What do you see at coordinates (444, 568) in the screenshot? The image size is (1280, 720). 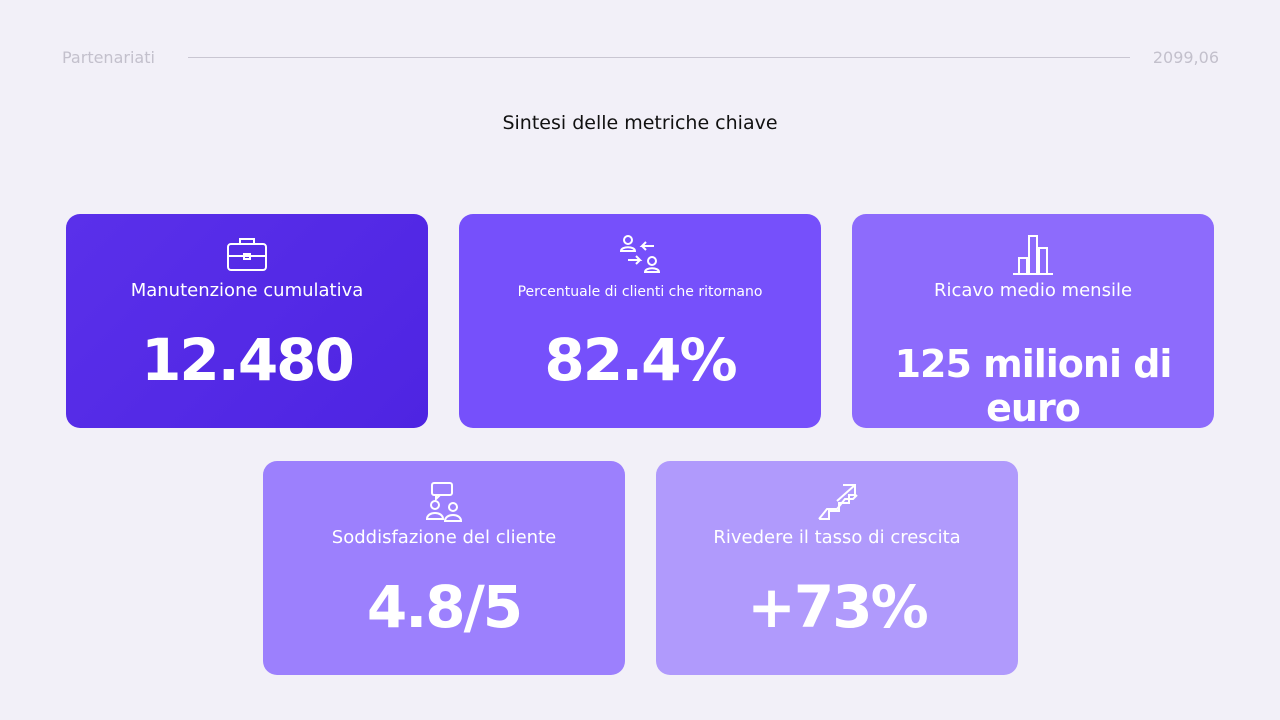 I see `metric-card: Soddisfazione del cliente 4.8/5` at bounding box center [444, 568].